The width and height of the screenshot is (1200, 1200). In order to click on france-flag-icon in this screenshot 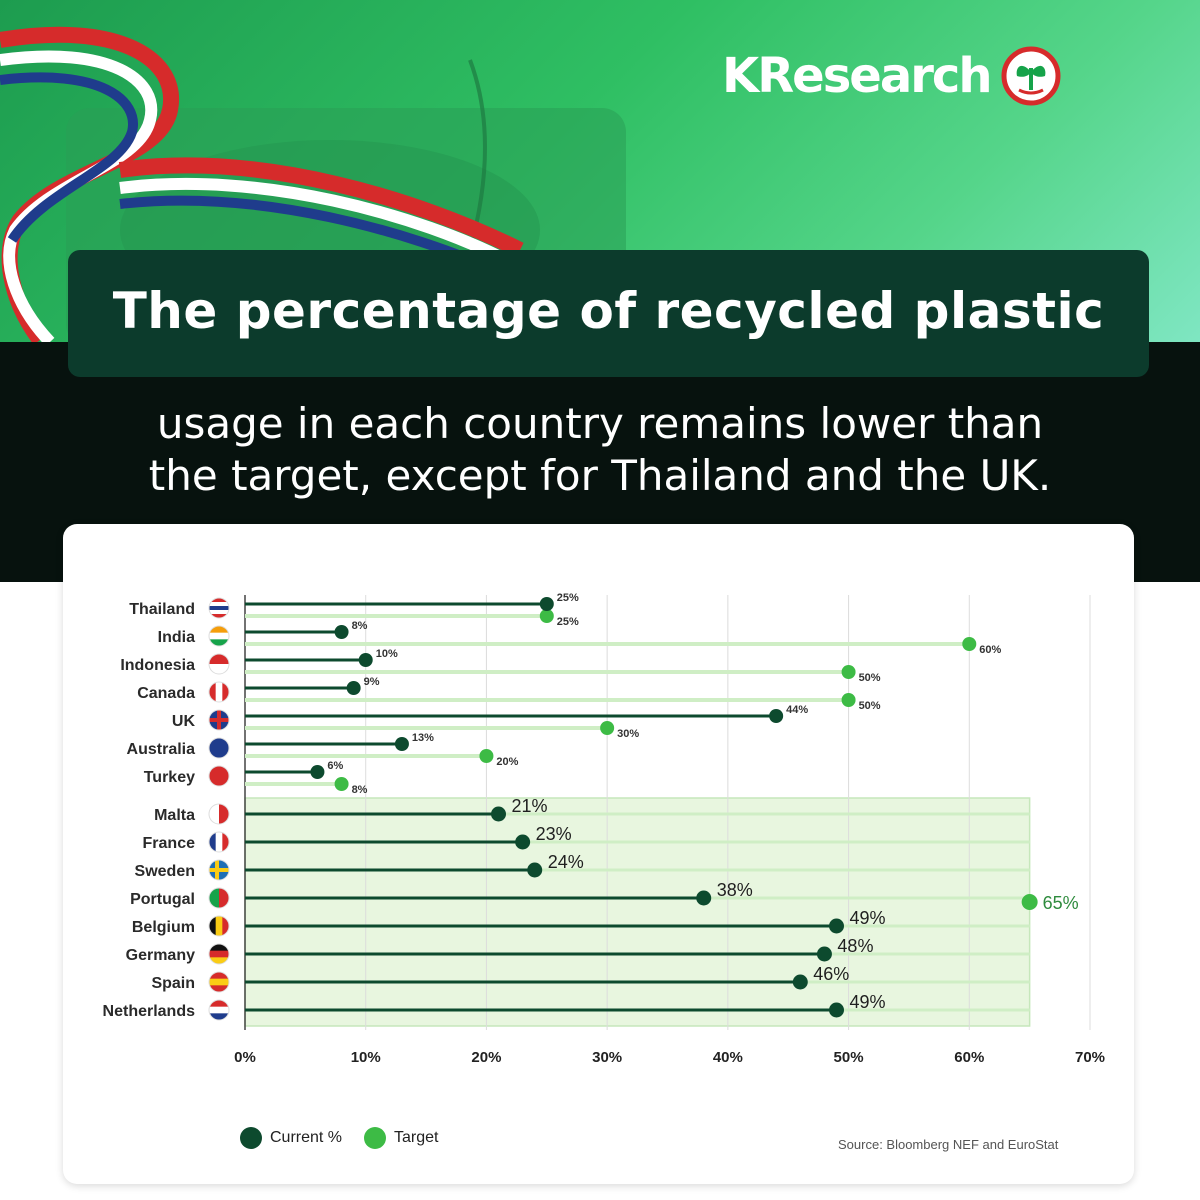, I will do `click(219, 842)`.